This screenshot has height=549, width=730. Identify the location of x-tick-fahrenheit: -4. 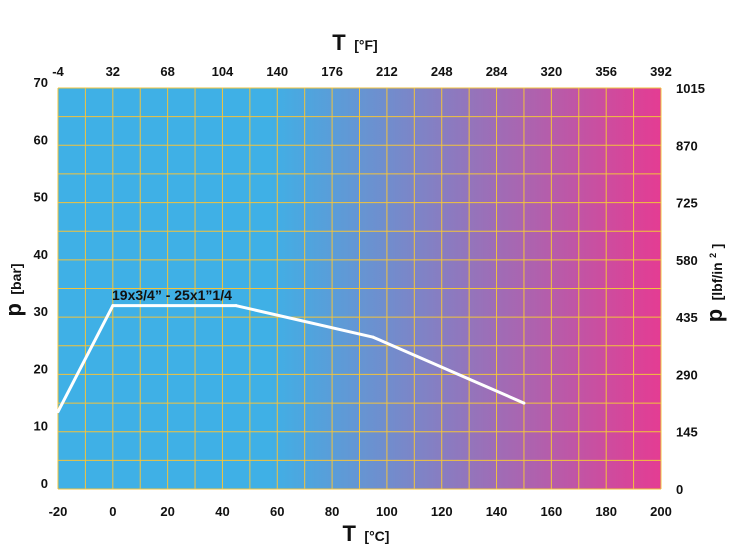
(58, 71).